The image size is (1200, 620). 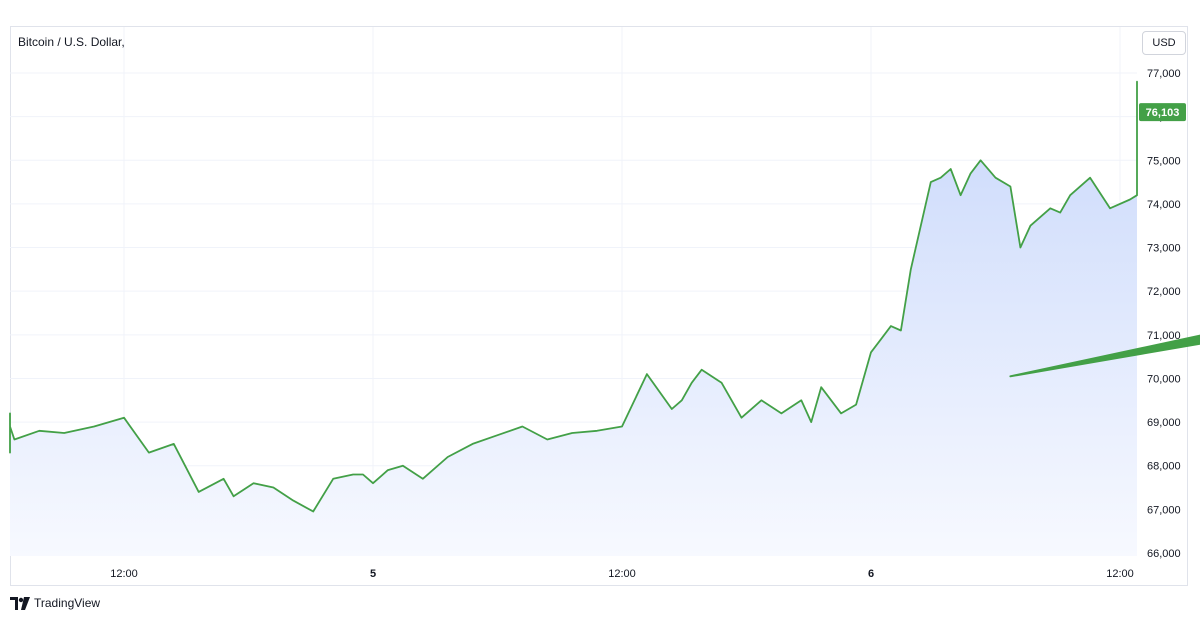 I want to click on y-tick-label: 66,000, so click(x=1164, y=554).